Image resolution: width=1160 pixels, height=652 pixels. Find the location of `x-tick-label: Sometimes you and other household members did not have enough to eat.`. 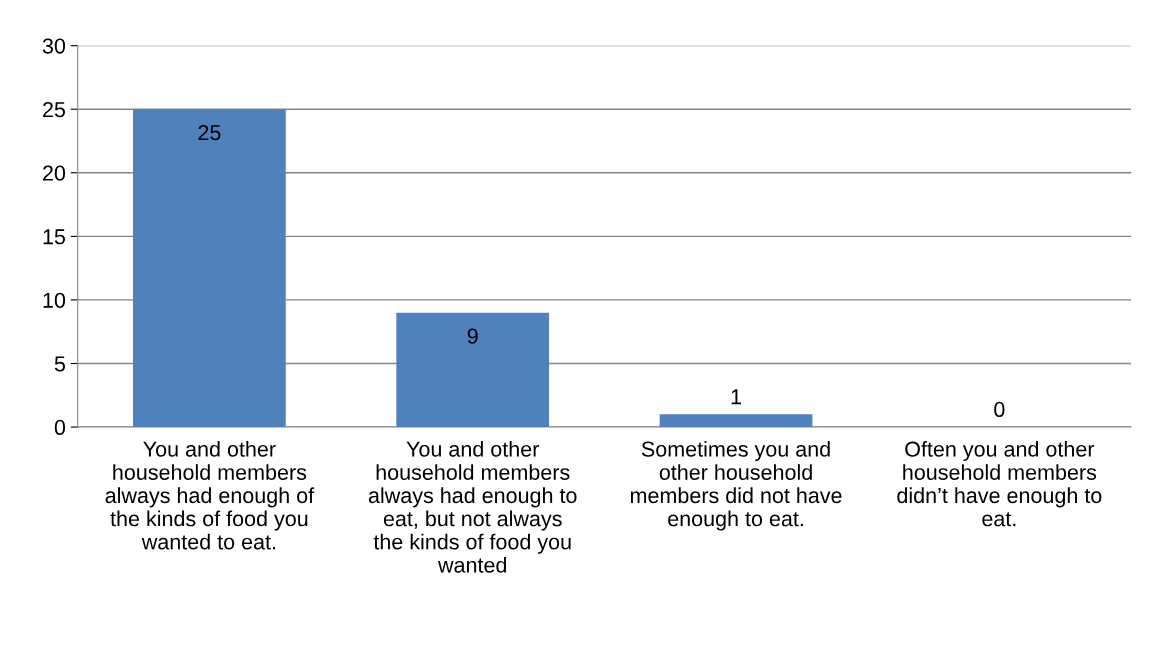

x-tick-label: Sometimes you and other household members did not have enough to eat. is located at coordinates (736, 485).